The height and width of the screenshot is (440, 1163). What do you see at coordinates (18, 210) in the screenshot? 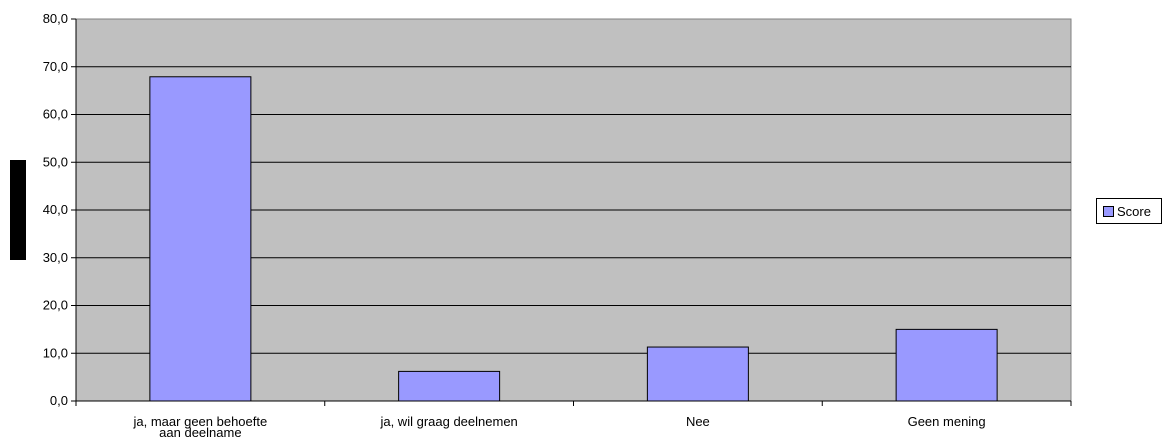
I see `y-axis-title-redacted` at bounding box center [18, 210].